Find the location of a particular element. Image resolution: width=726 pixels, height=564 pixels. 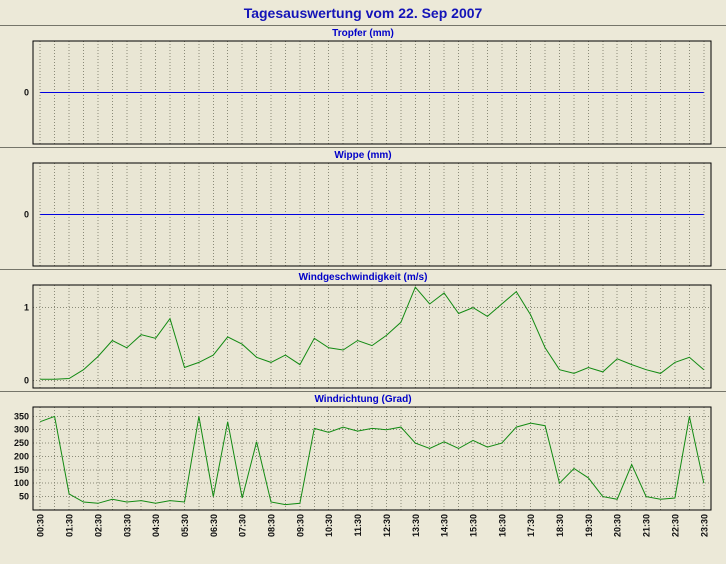

svg-text: 250 is located at coordinates (21, 443).